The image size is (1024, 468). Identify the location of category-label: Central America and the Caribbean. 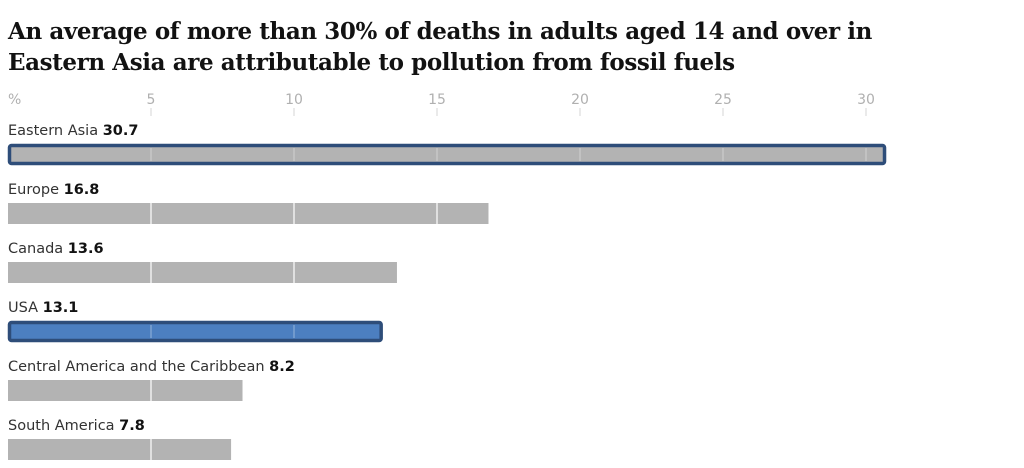
(138, 367).